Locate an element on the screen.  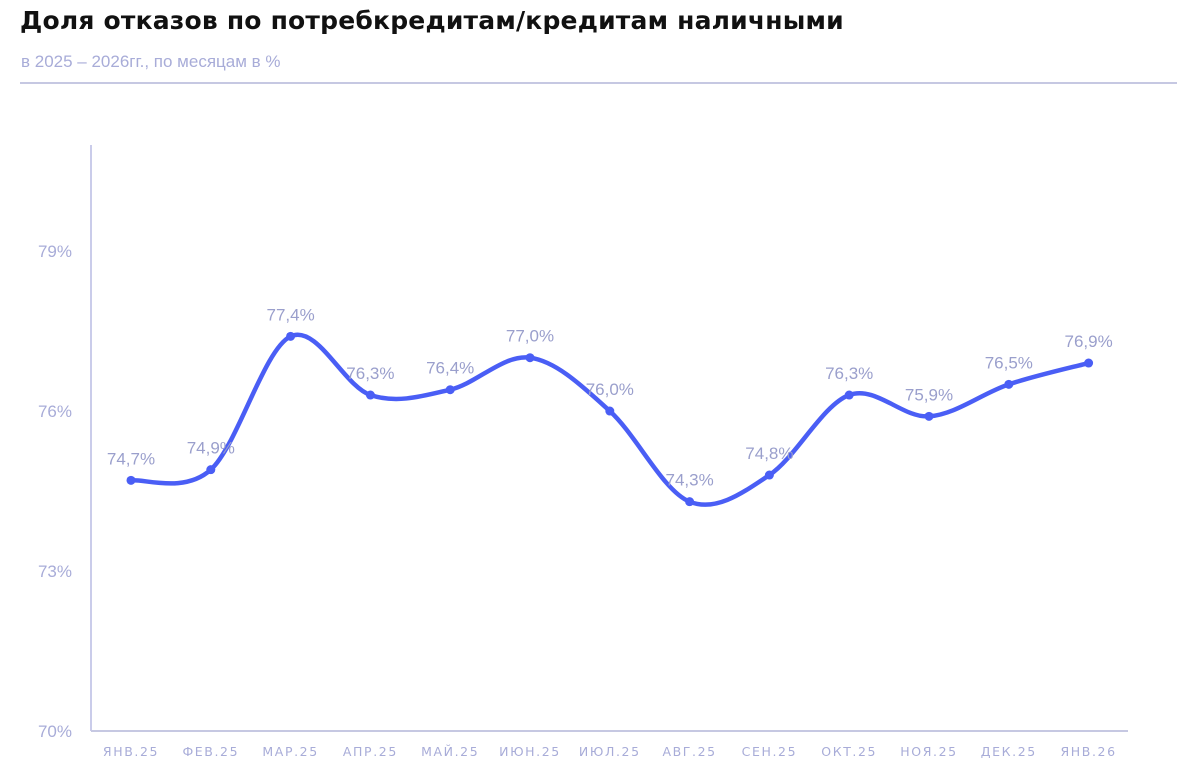
x-tick-label: НОЯ.25 is located at coordinates (928, 751).